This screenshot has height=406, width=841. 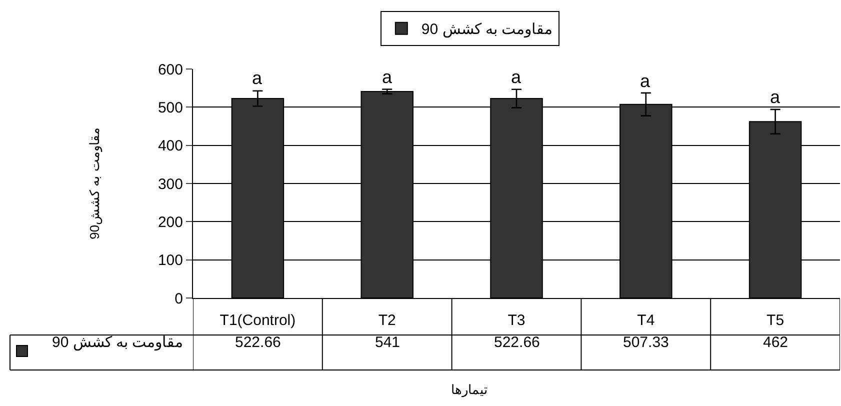 I want to click on y-tick-label: 600, so click(x=170, y=69).